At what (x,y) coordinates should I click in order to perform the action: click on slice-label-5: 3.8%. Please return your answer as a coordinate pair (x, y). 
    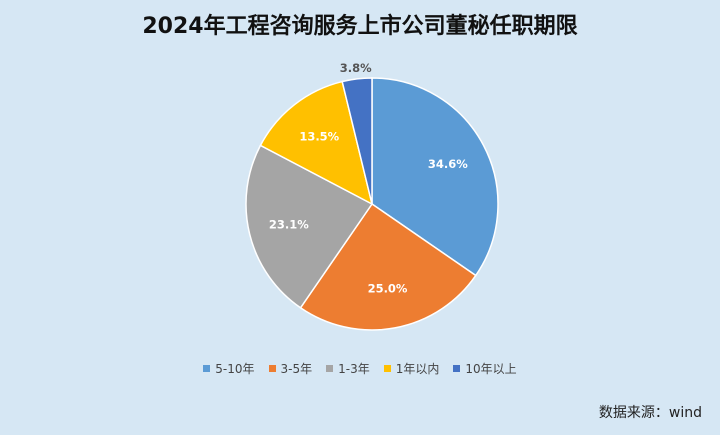
    Looking at the image, I should click on (356, 68).